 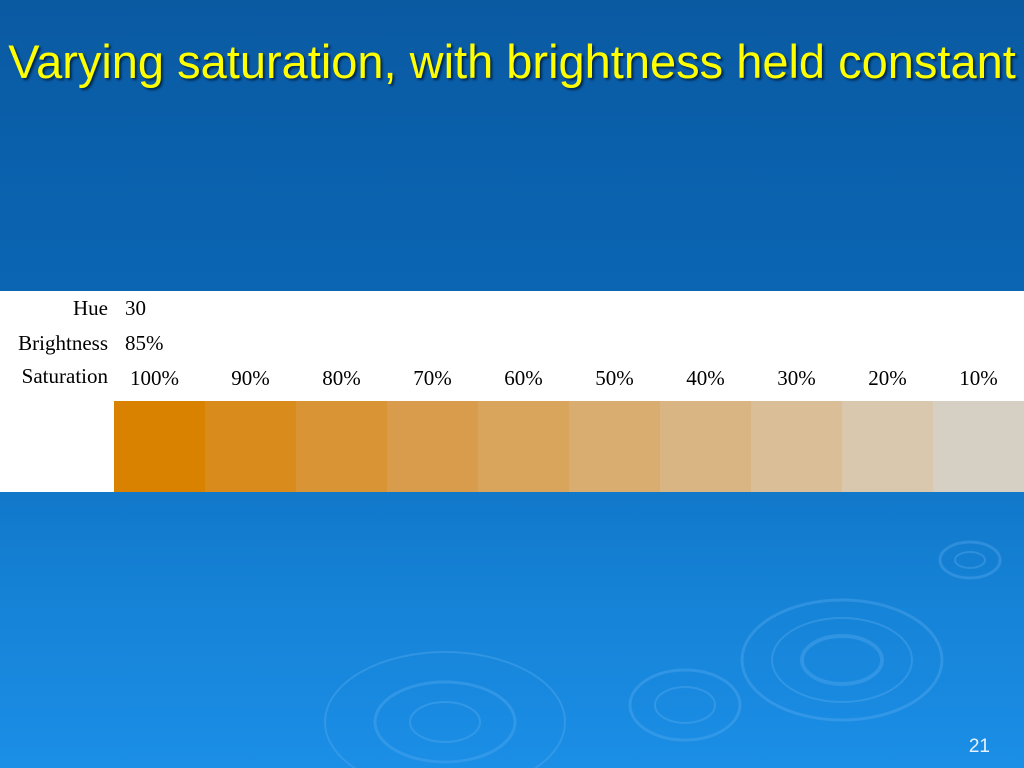 What do you see at coordinates (250, 378) in the screenshot?
I see `saturation-label: 90%` at bounding box center [250, 378].